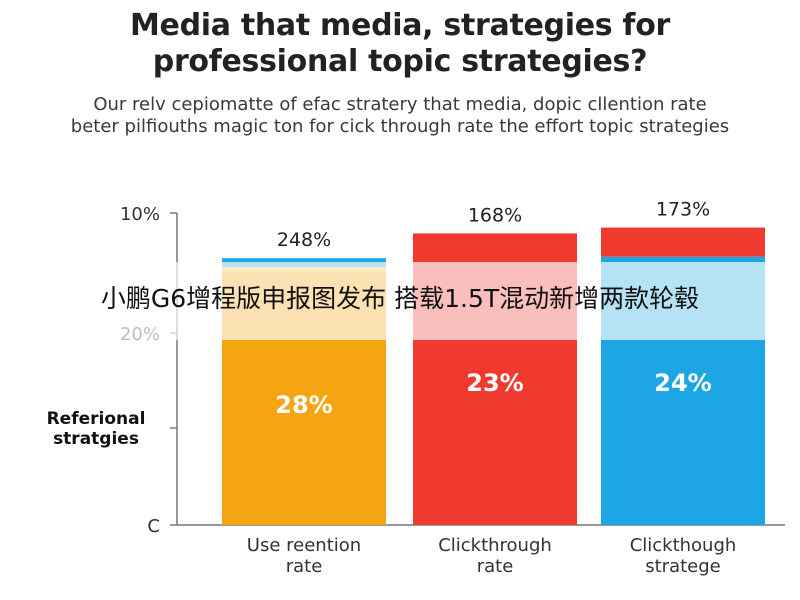 The image size is (800, 600). Describe the element at coordinates (304, 240) in the screenshot. I see `bar-top-label: 248%` at that location.